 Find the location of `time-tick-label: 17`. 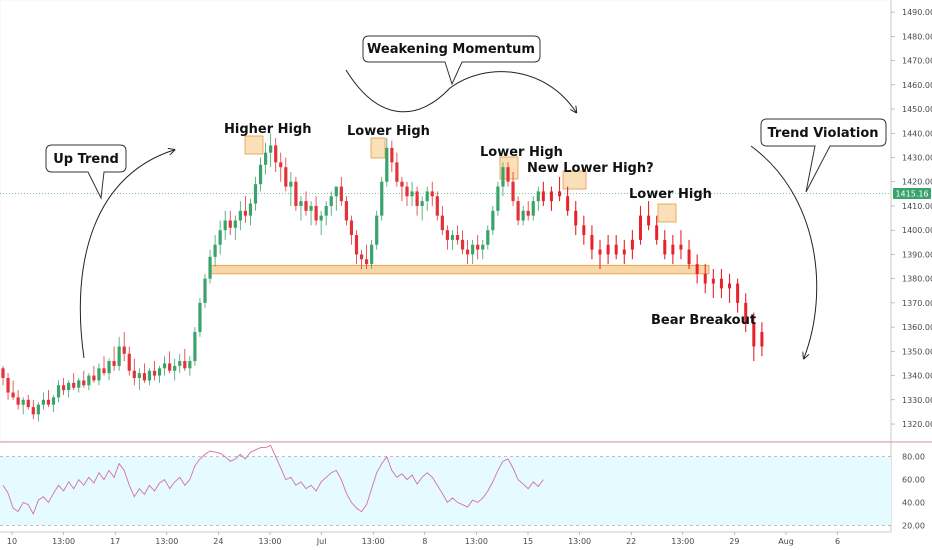

time-tick-label: 17 is located at coordinates (115, 541).